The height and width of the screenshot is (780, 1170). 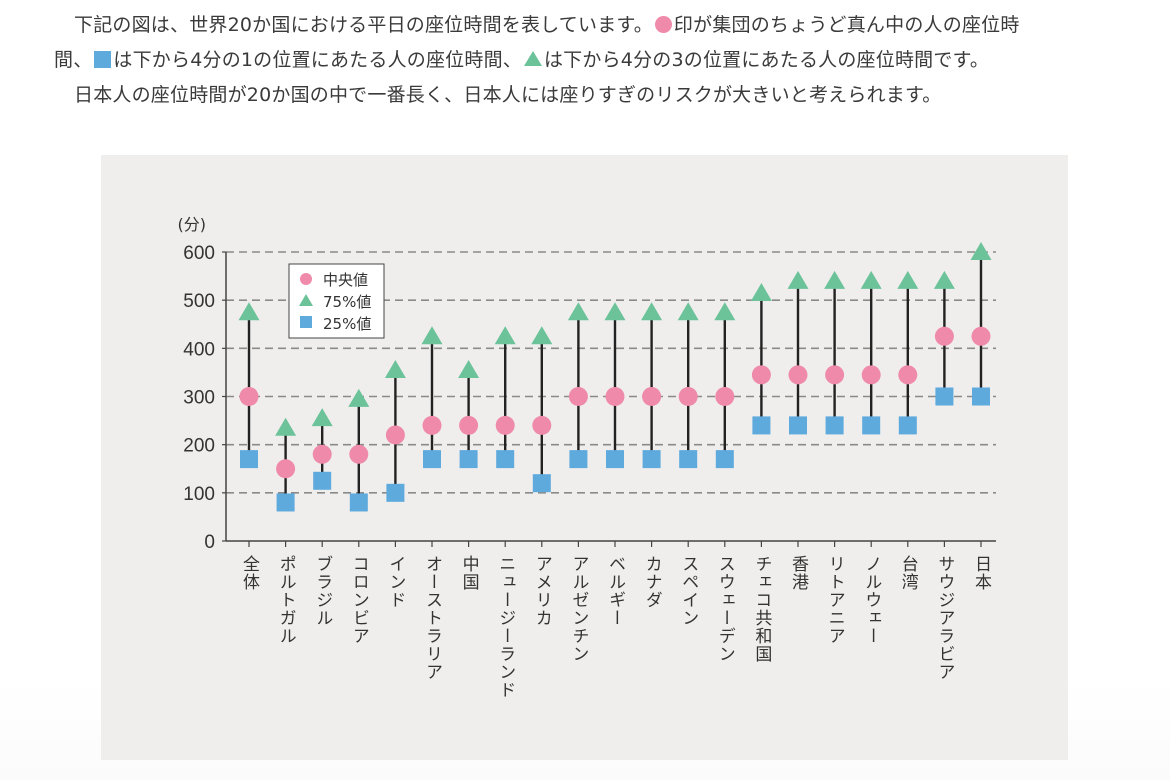 What do you see at coordinates (103, 59) in the screenshot?
I see `q1-square-icon` at bounding box center [103, 59].